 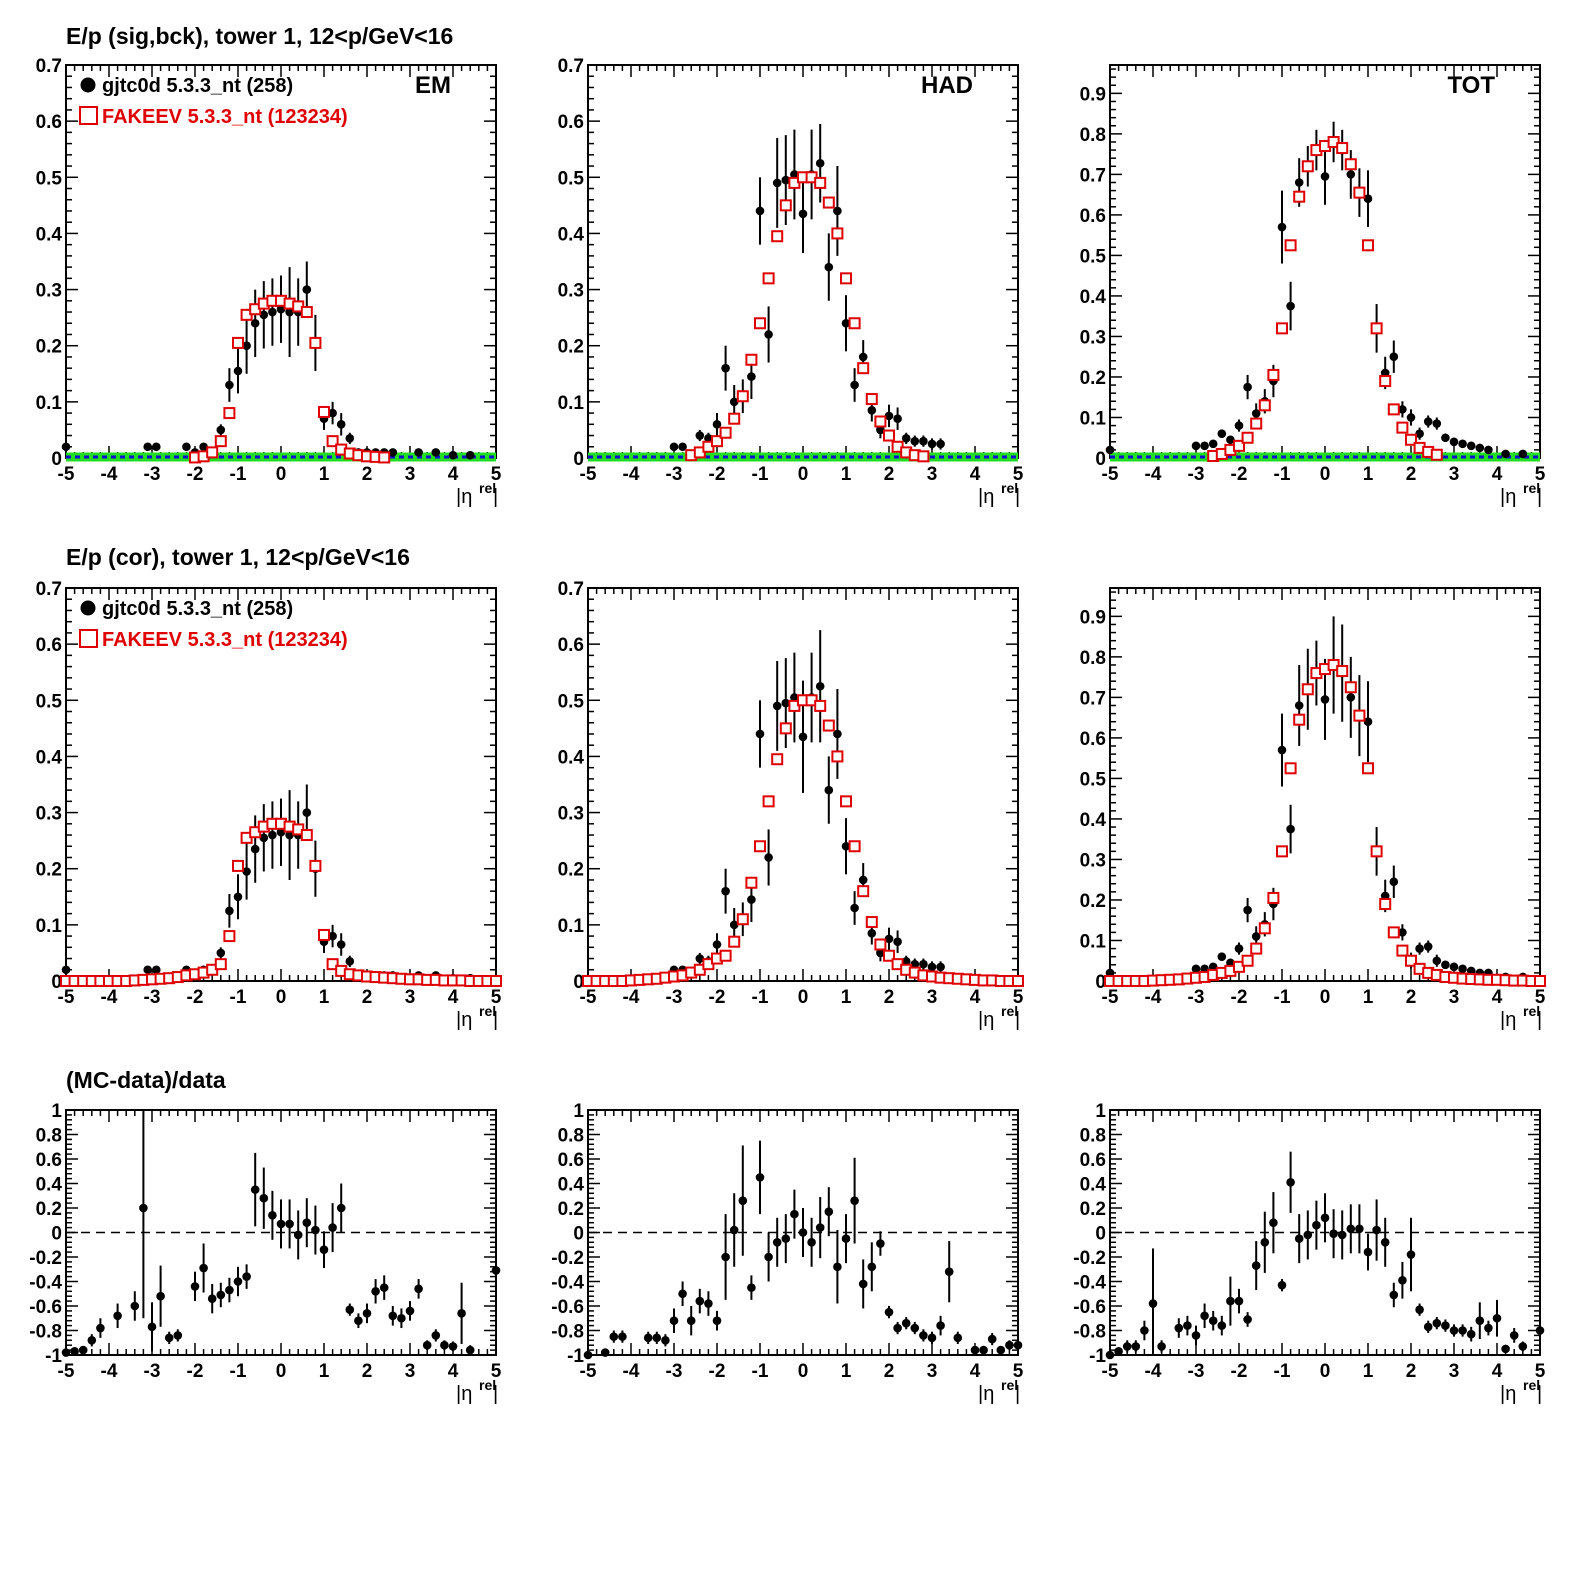 I want to click on x-tick-label: -5, so click(x=1110, y=474).